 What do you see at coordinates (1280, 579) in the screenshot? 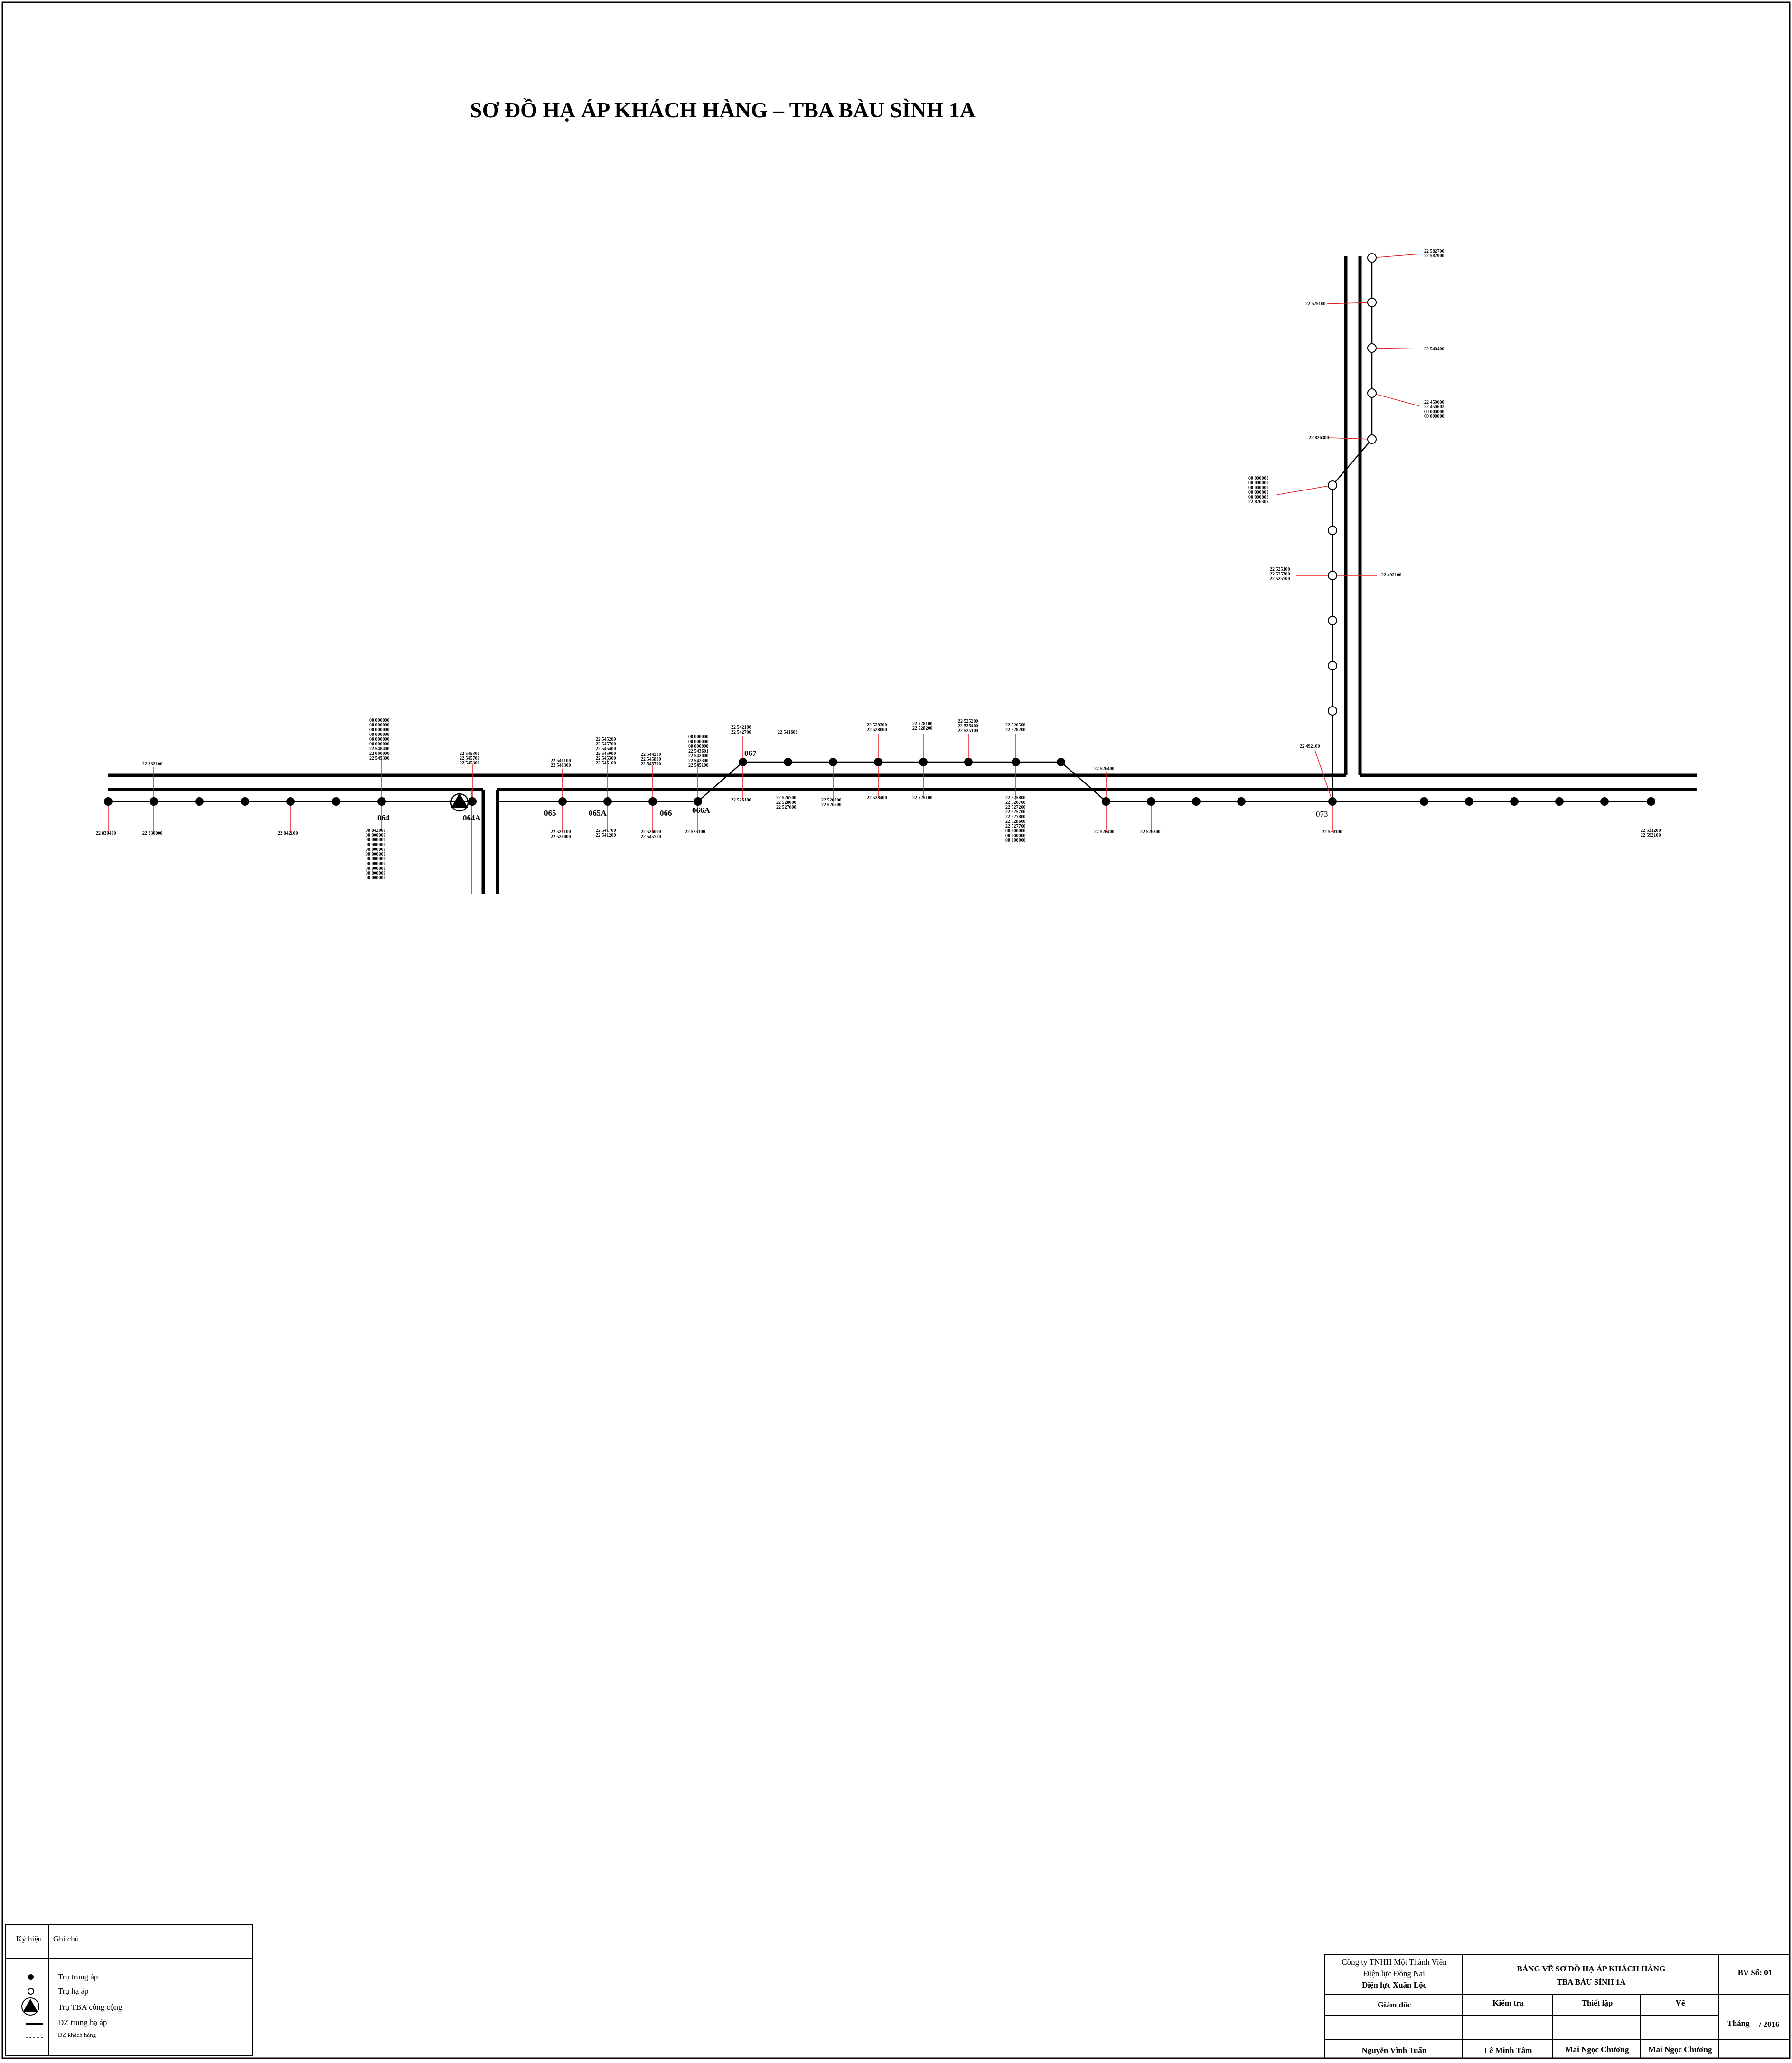
I see `customer-code: 22 525700` at bounding box center [1280, 579].